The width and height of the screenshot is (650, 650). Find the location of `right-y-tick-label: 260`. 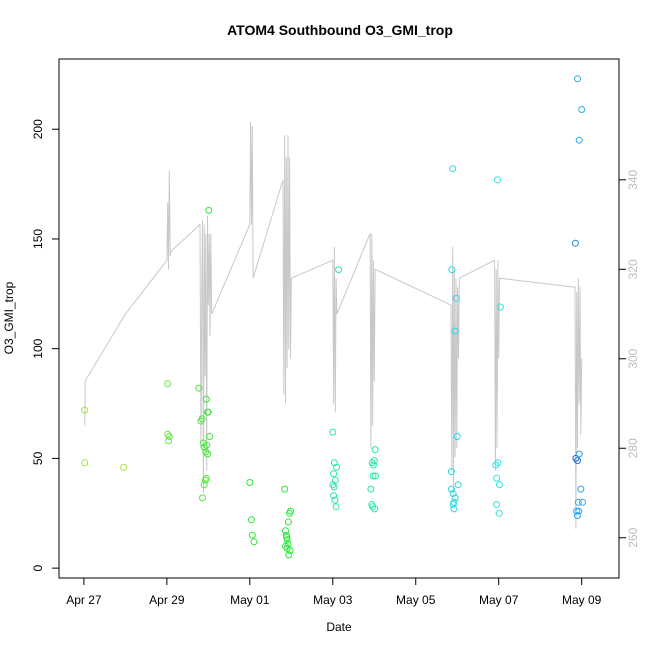

right-y-tick-label: 260 is located at coordinates (633, 537).